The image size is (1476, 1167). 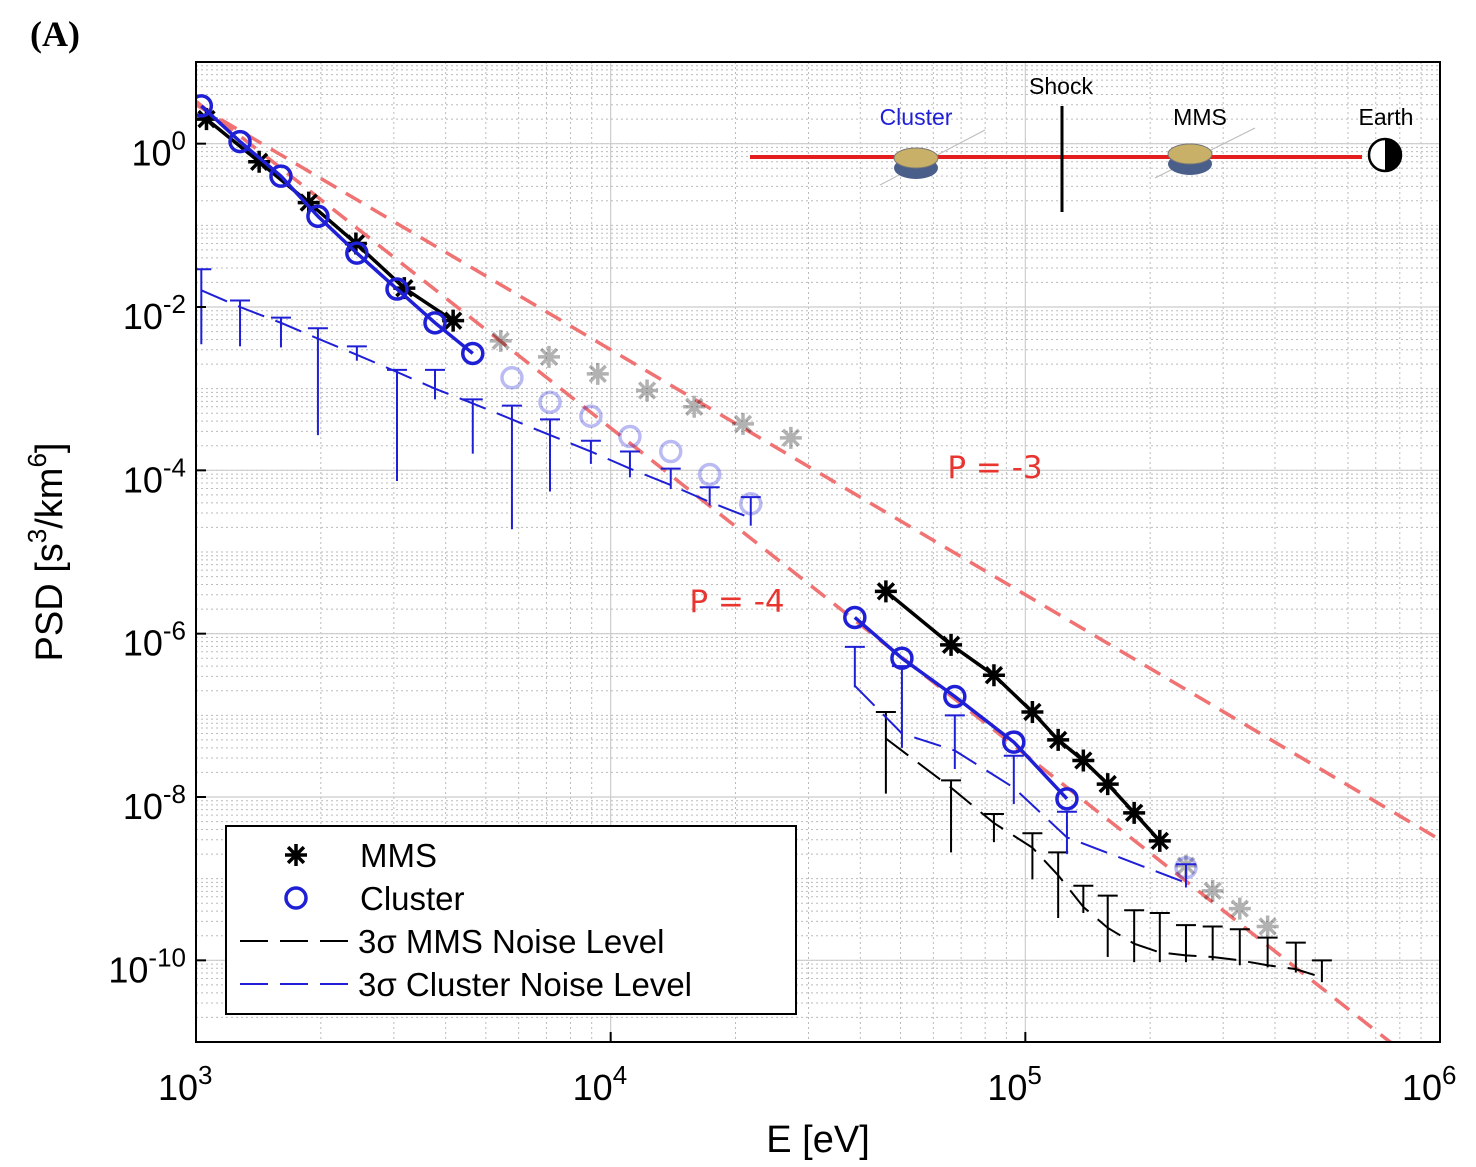 I want to click on tick-label: 10⁻¹⁰, so click(x=147, y=966).